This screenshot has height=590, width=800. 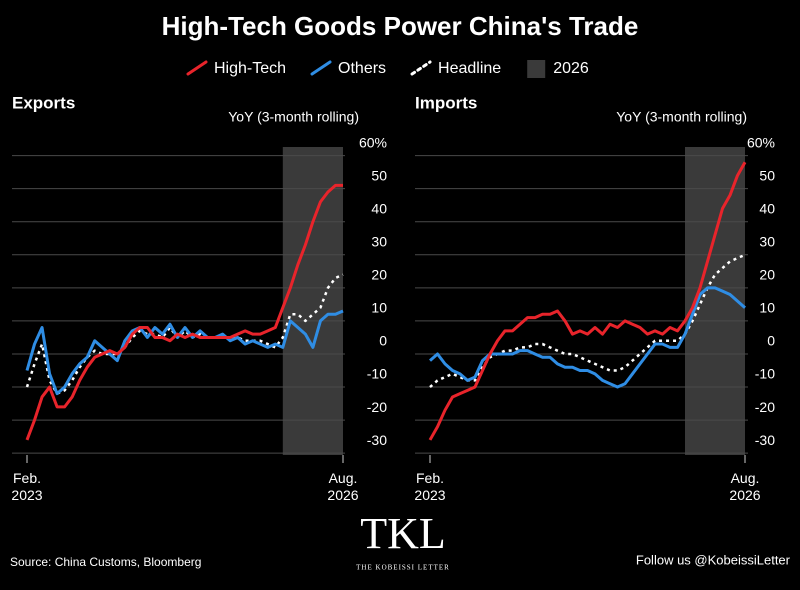 What do you see at coordinates (713, 559) in the screenshot?
I see `follow: Follow us @KobeissiLetter` at bounding box center [713, 559].